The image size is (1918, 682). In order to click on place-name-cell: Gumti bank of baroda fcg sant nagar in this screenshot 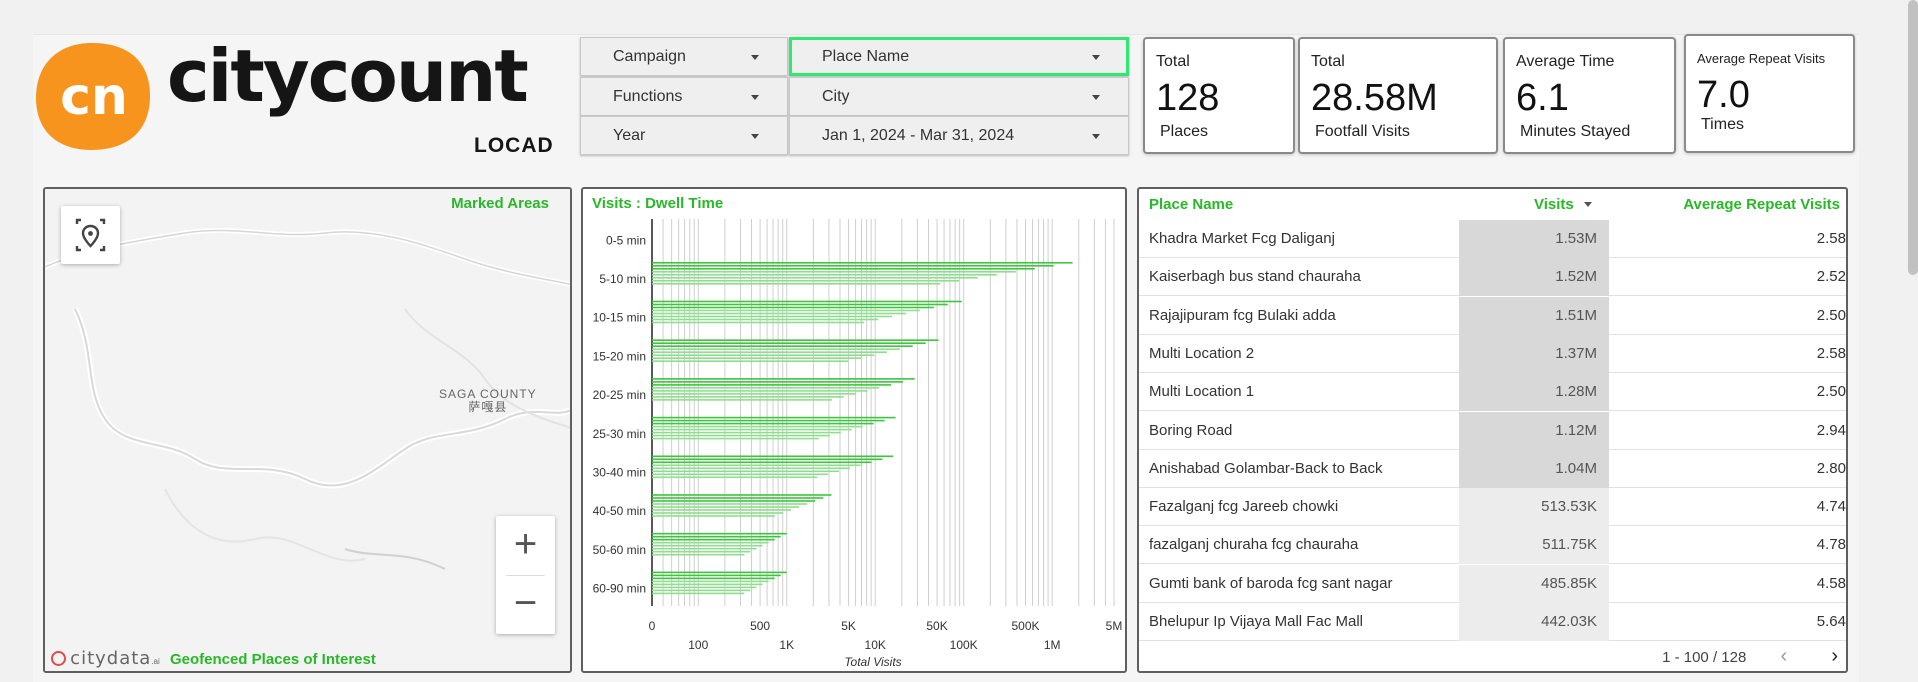, I will do `click(1271, 583)`.